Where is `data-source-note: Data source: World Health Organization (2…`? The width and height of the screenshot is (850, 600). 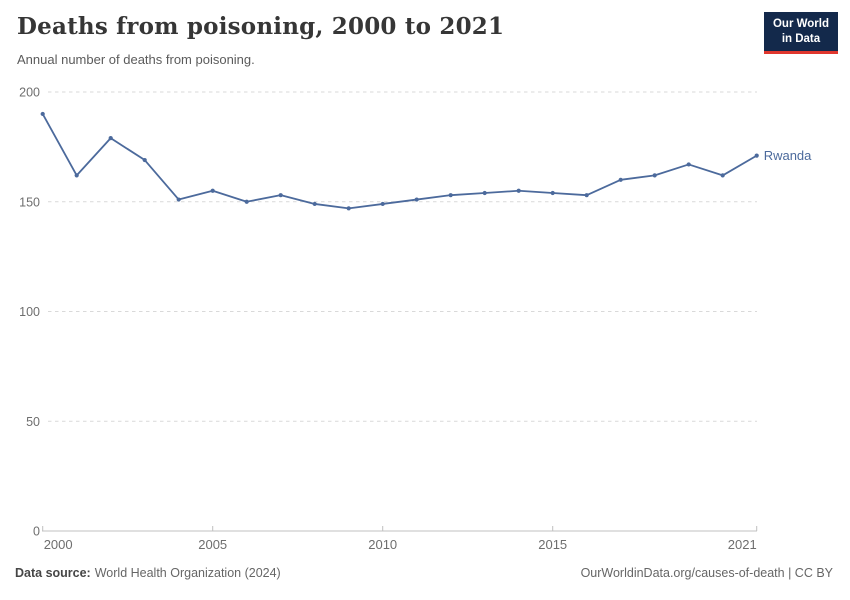
data-source-note: Data source: World Health Organization (2… is located at coordinates (148, 573).